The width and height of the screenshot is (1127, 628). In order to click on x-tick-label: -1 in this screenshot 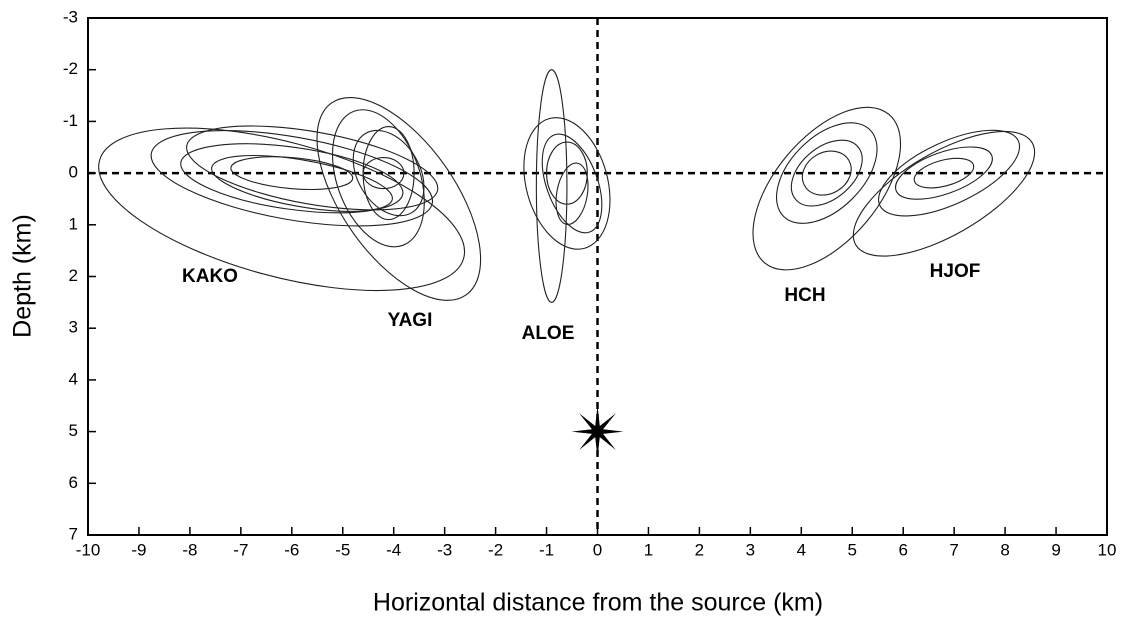, I will do `click(546, 549)`.